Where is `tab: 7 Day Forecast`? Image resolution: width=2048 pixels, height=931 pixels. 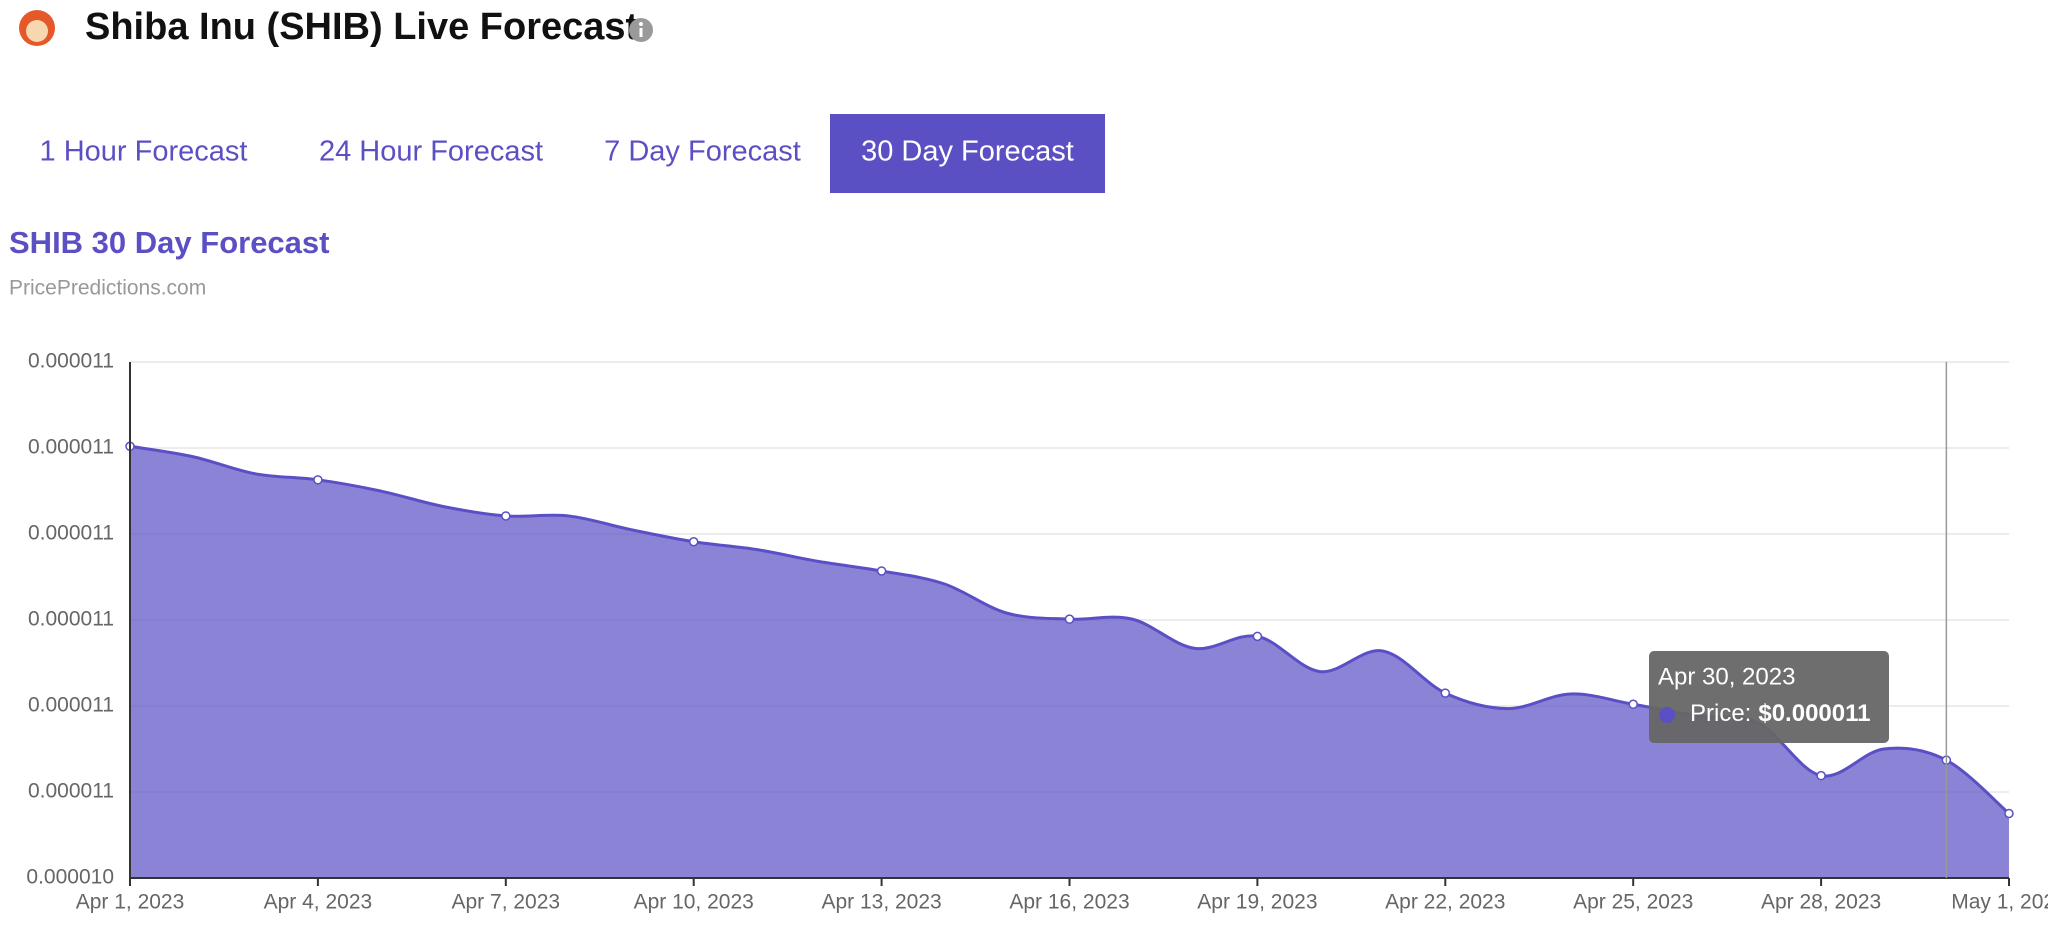 tab: 7 Day Forecast is located at coordinates (702, 152).